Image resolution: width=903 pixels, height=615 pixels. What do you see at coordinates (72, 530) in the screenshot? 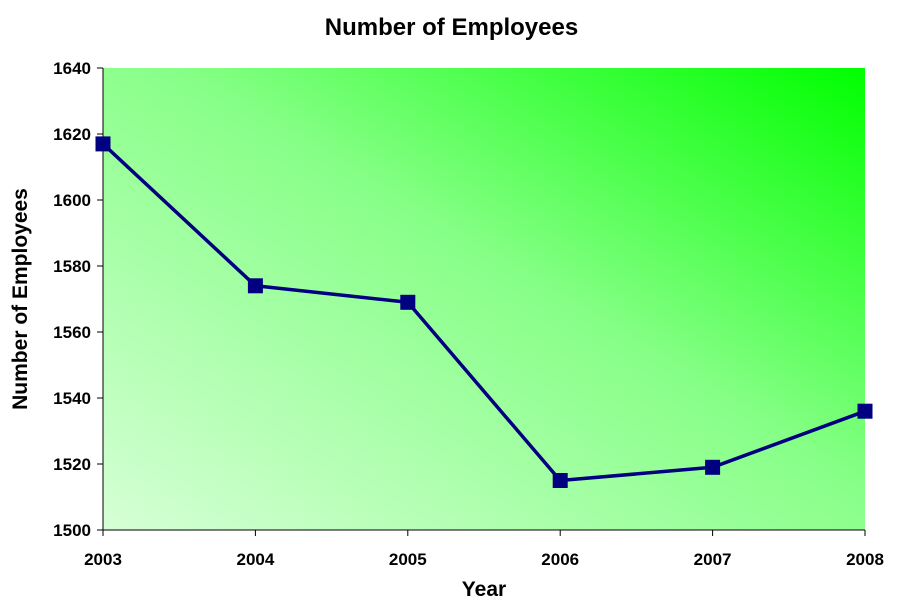
I see `y-tick-label: 1500` at bounding box center [72, 530].